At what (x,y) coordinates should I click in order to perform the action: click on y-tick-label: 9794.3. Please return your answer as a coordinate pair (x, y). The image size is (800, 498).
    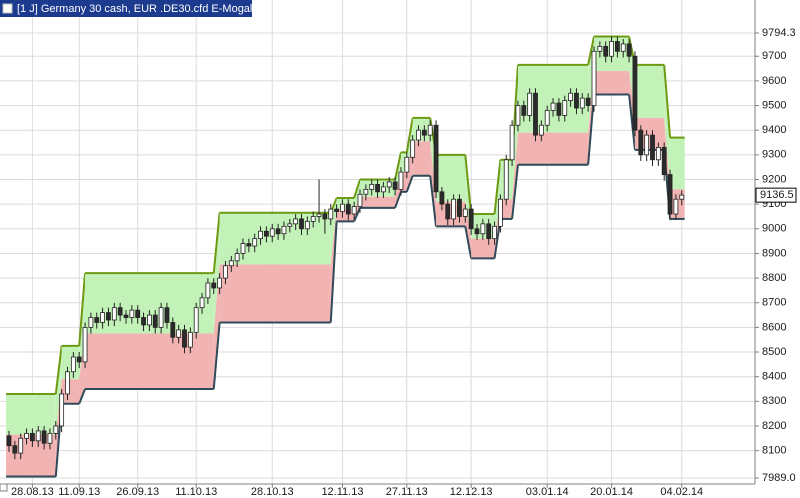
    Looking at the image, I should click on (779, 33).